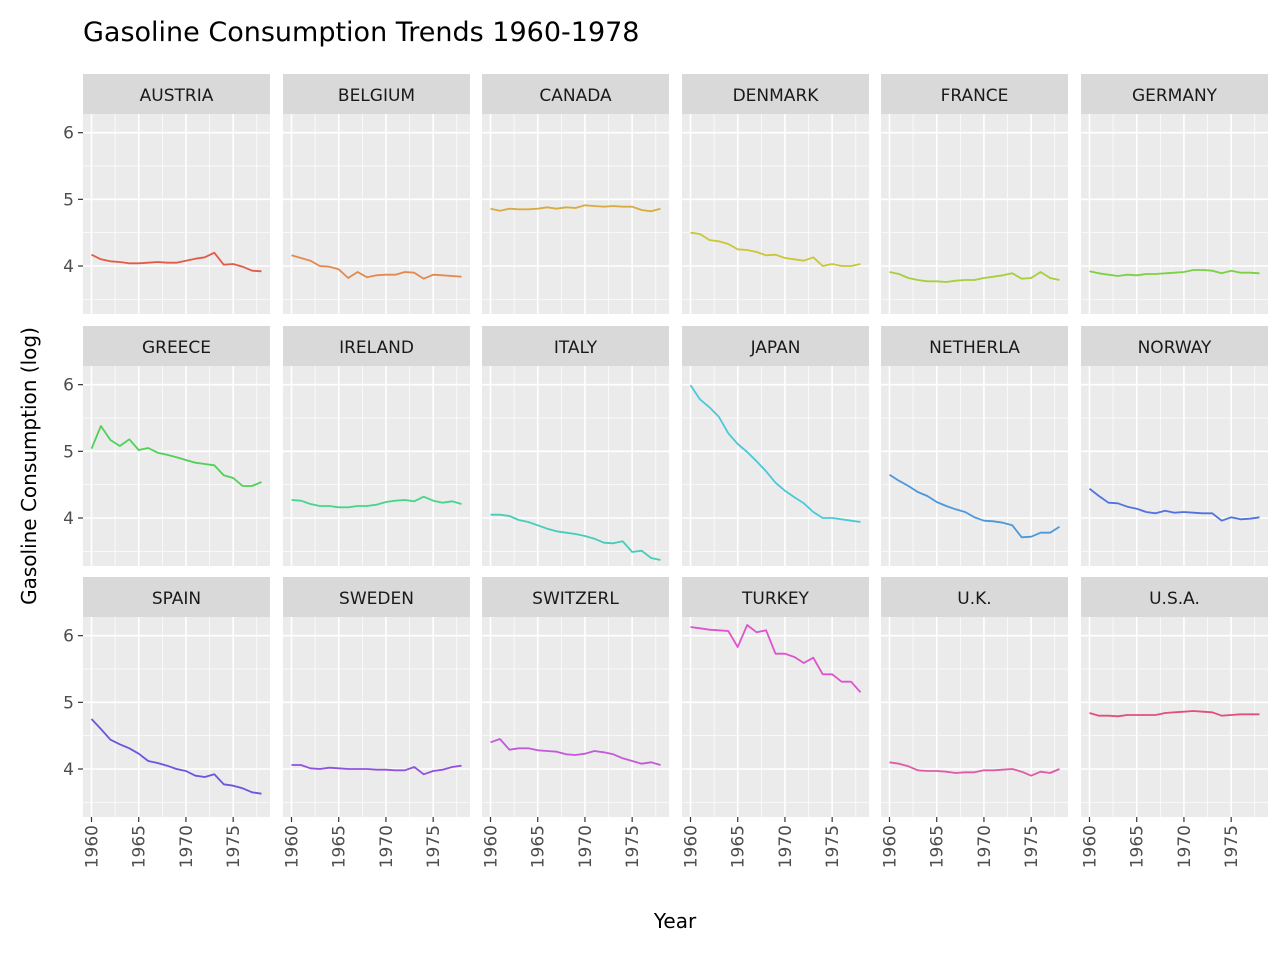 Image resolution: width=1280 pixels, height=964 pixels. I want to click on y-axis-label: Gasoline Consumption (log), so click(29, 466).